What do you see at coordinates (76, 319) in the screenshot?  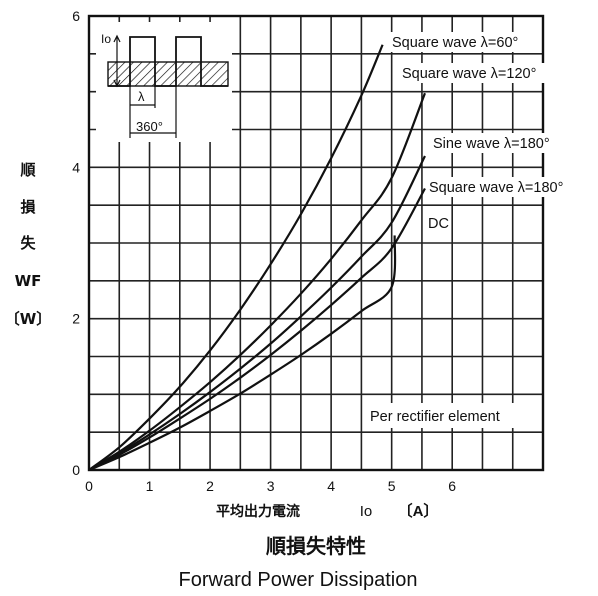 I see `y-tick-label: 2` at bounding box center [76, 319].